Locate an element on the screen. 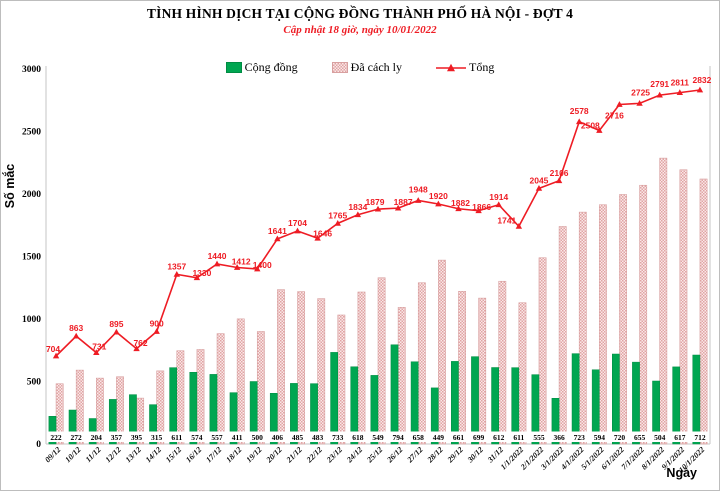 Image resolution: width=720 pixels, height=491 pixels. cong-dong-value-label: 357 is located at coordinates (117, 437).